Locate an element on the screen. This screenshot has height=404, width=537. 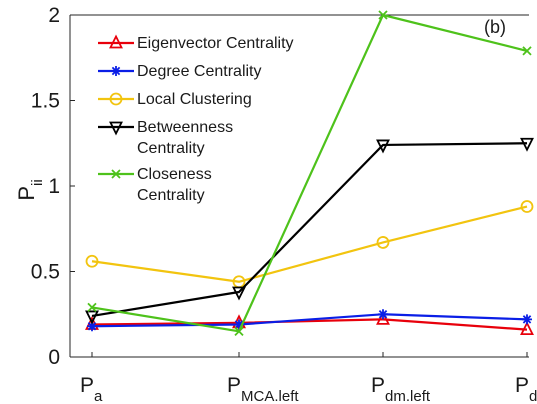
legend-entry: Local Clustering is located at coordinates (175, 99).